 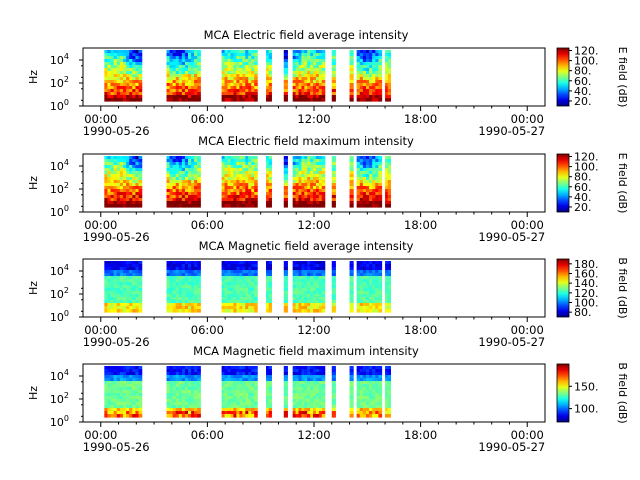 What do you see at coordinates (586, 264) in the screenshot?
I see `colorbar-tick-label: 180.` at bounding box center [586, 264].